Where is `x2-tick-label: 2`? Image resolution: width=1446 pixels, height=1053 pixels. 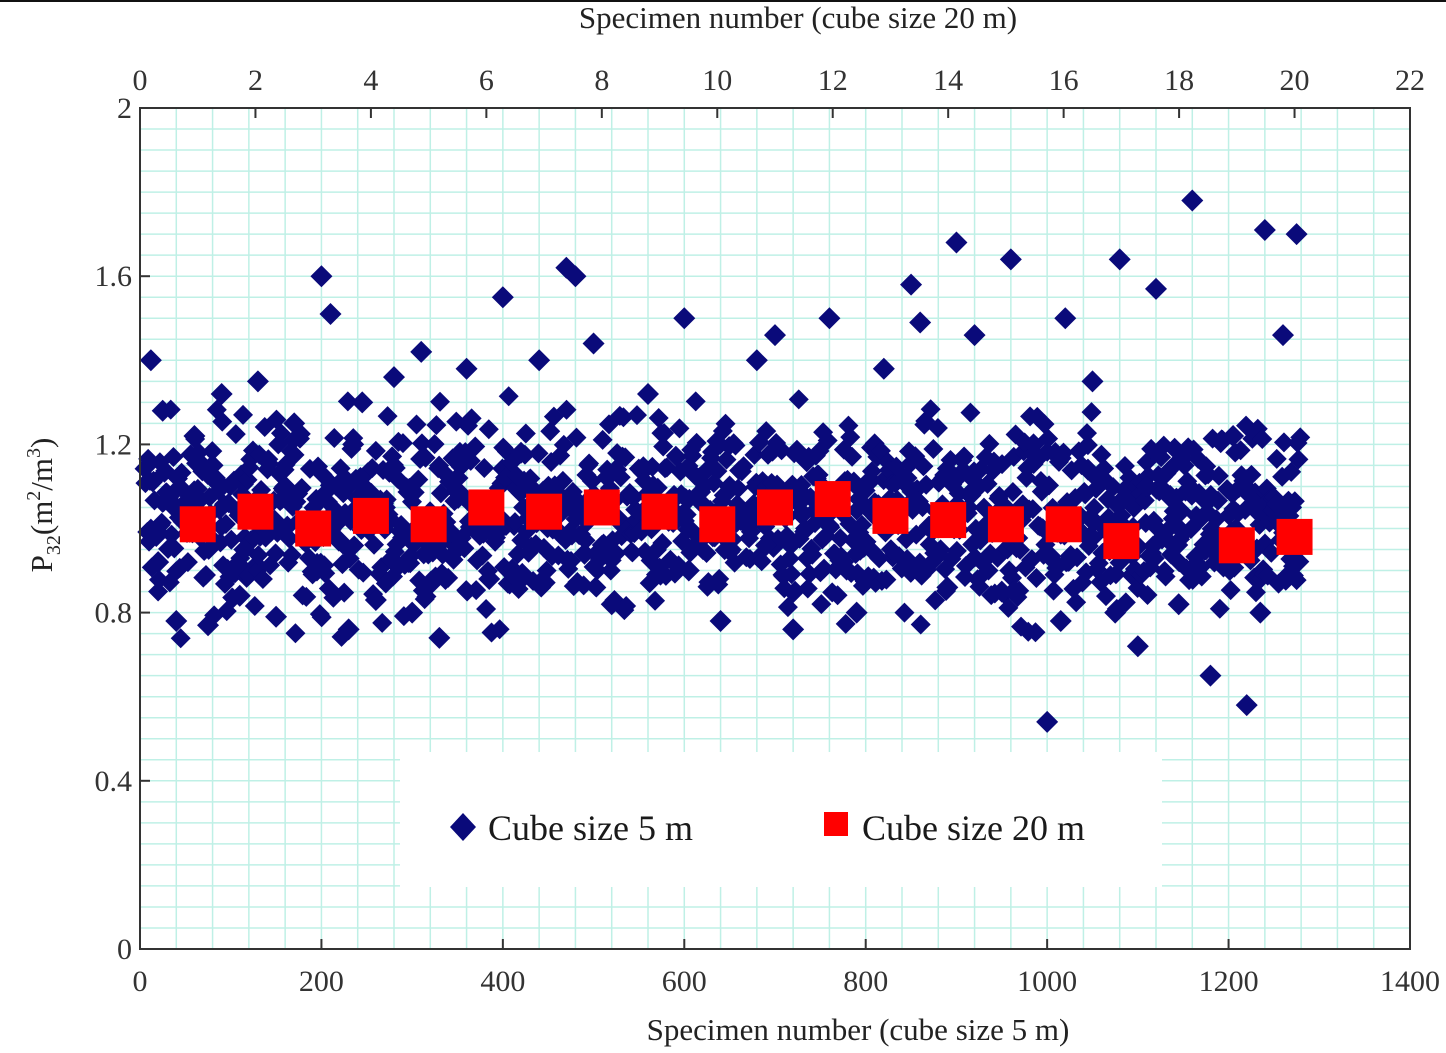 x2-tick-label: 2 is located at coordinates (255, 80).